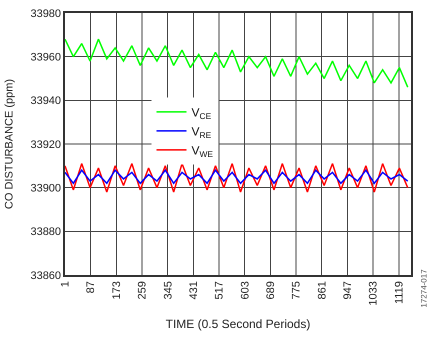 The height and width of the screenshot is (347, 435). What do you see at coordinates (91, 287) in the screenshot?
I see `x-tick-label: 87` at bounding box center [91, 287].